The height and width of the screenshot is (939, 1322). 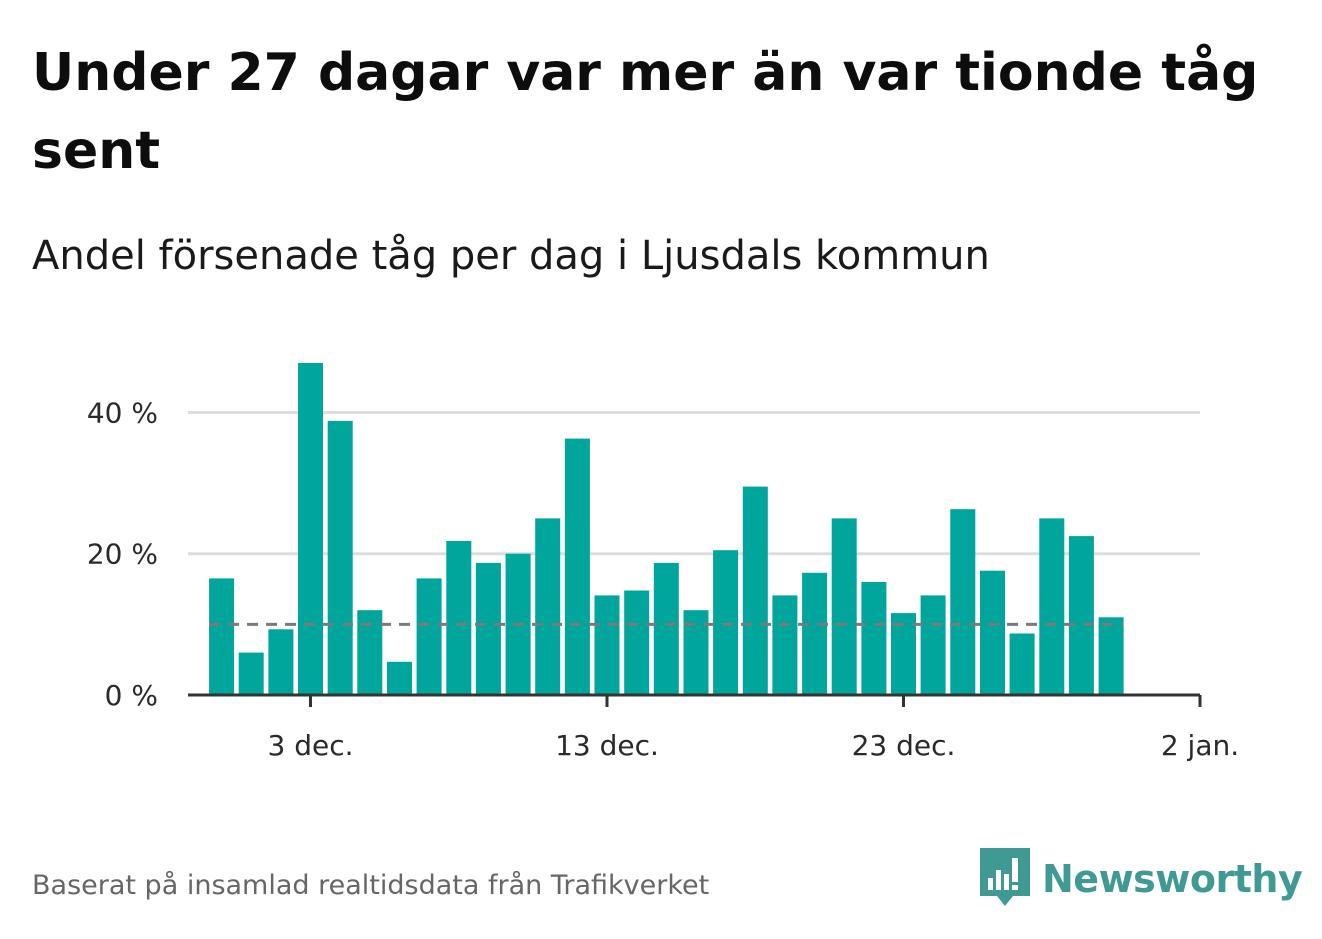 What do you see at coordinates (122, 554) in the screenshot?
I see `y-tick-label: 20 %` at bounding box center [122, 554].